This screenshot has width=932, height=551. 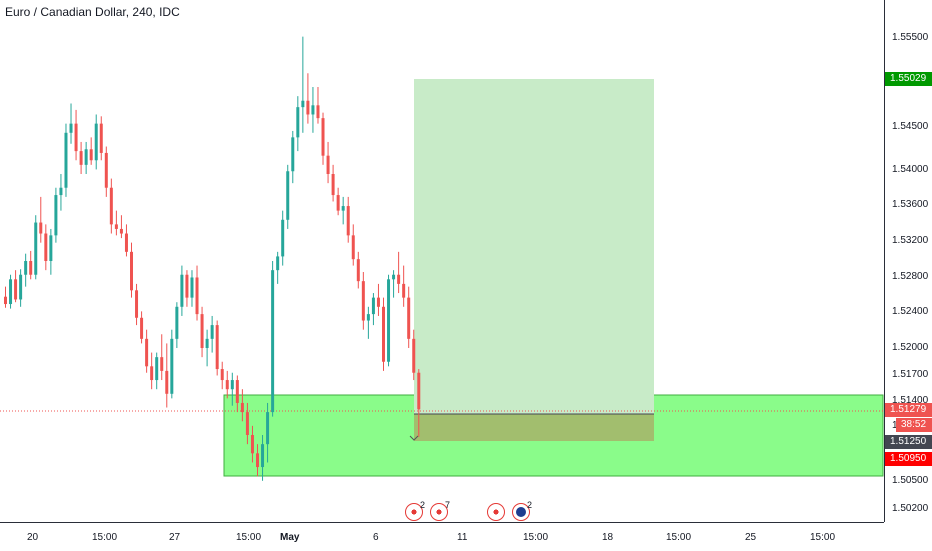 I want to click on time-tick-label: 6, so click(x=376, y=537).